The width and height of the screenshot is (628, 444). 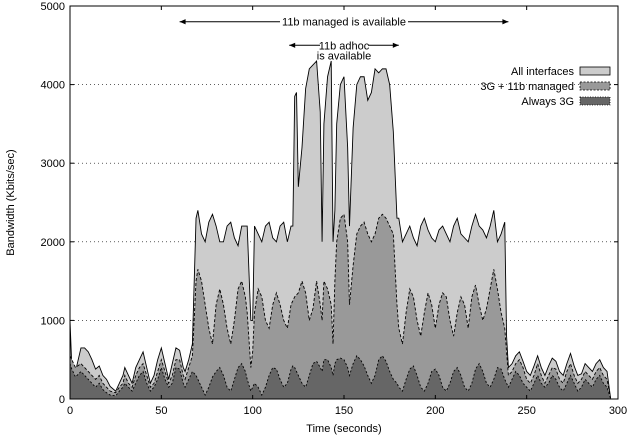 What do you see at coordinates (505, 22) in the screenshot?
I see `annotation-managed-arrowhead-right` at bounding box center [505, 22].